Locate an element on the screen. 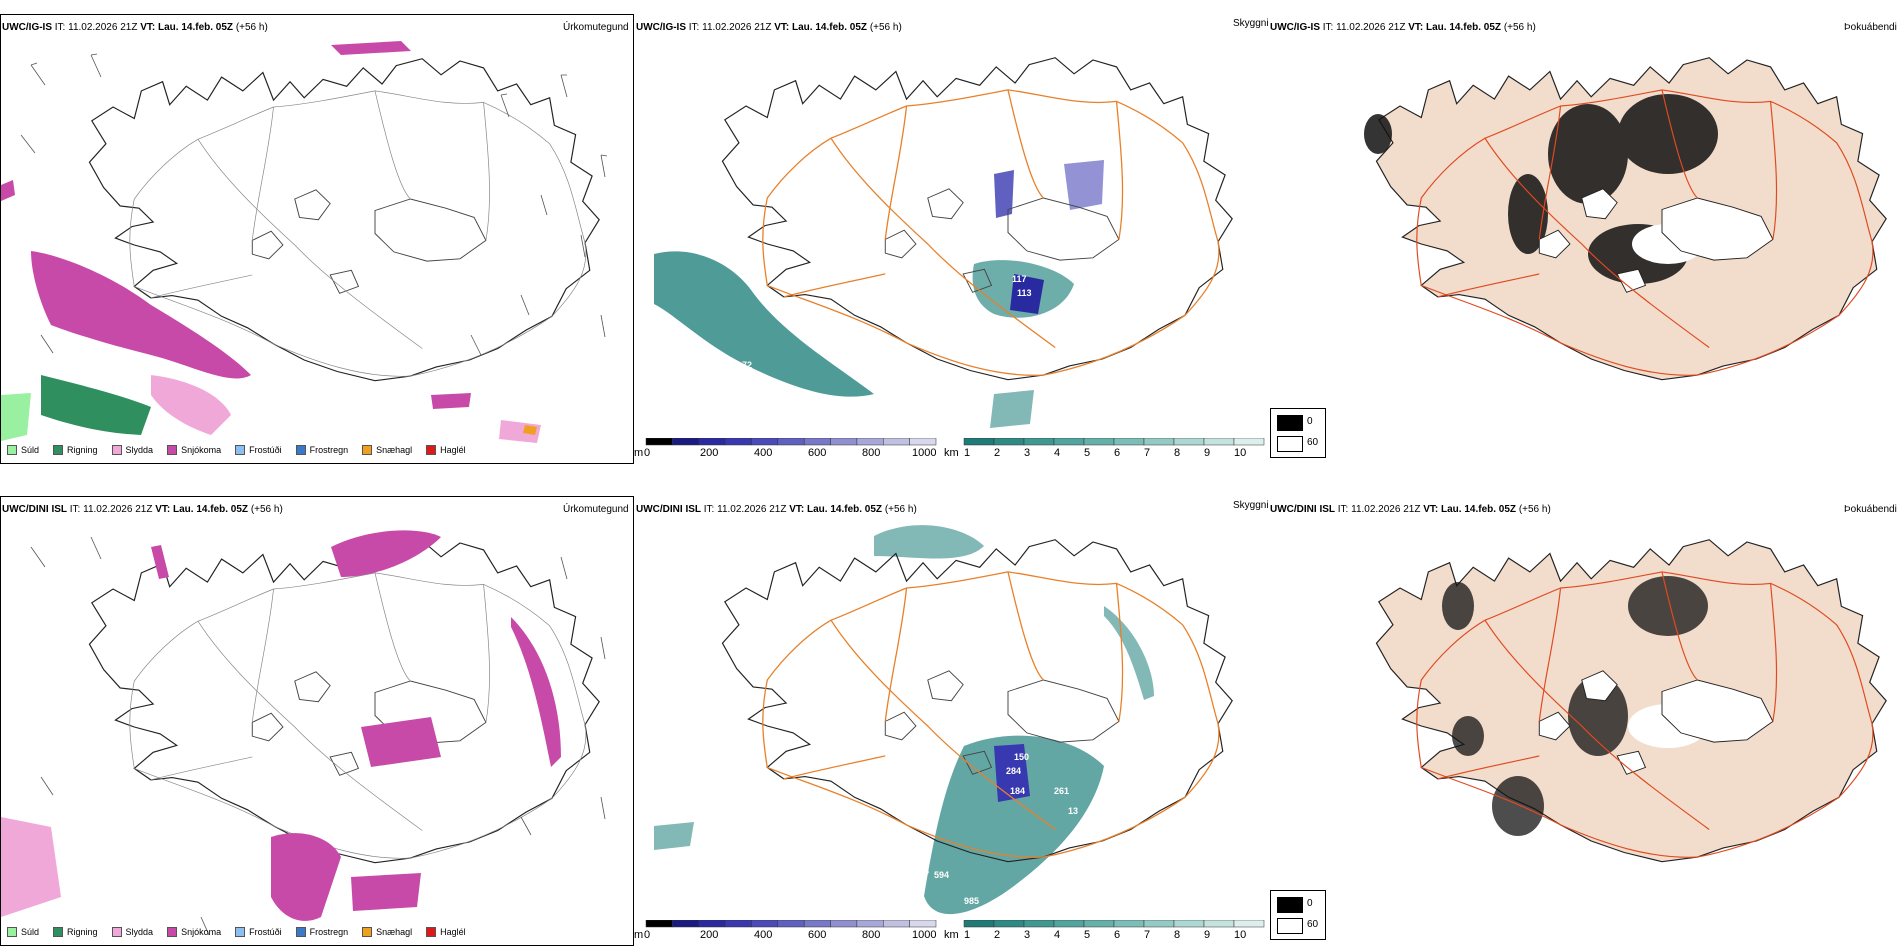  legend-item: Frostúði is located at coordinates (258, 450).